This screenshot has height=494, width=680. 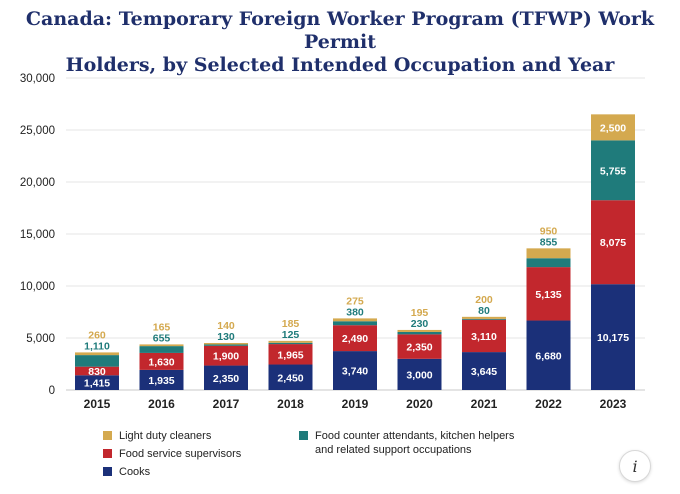 What do you see at coordinates (40, 339) in the screenshot?
I see `y-tick-label: 5,000` at bounding box center [40, 339].